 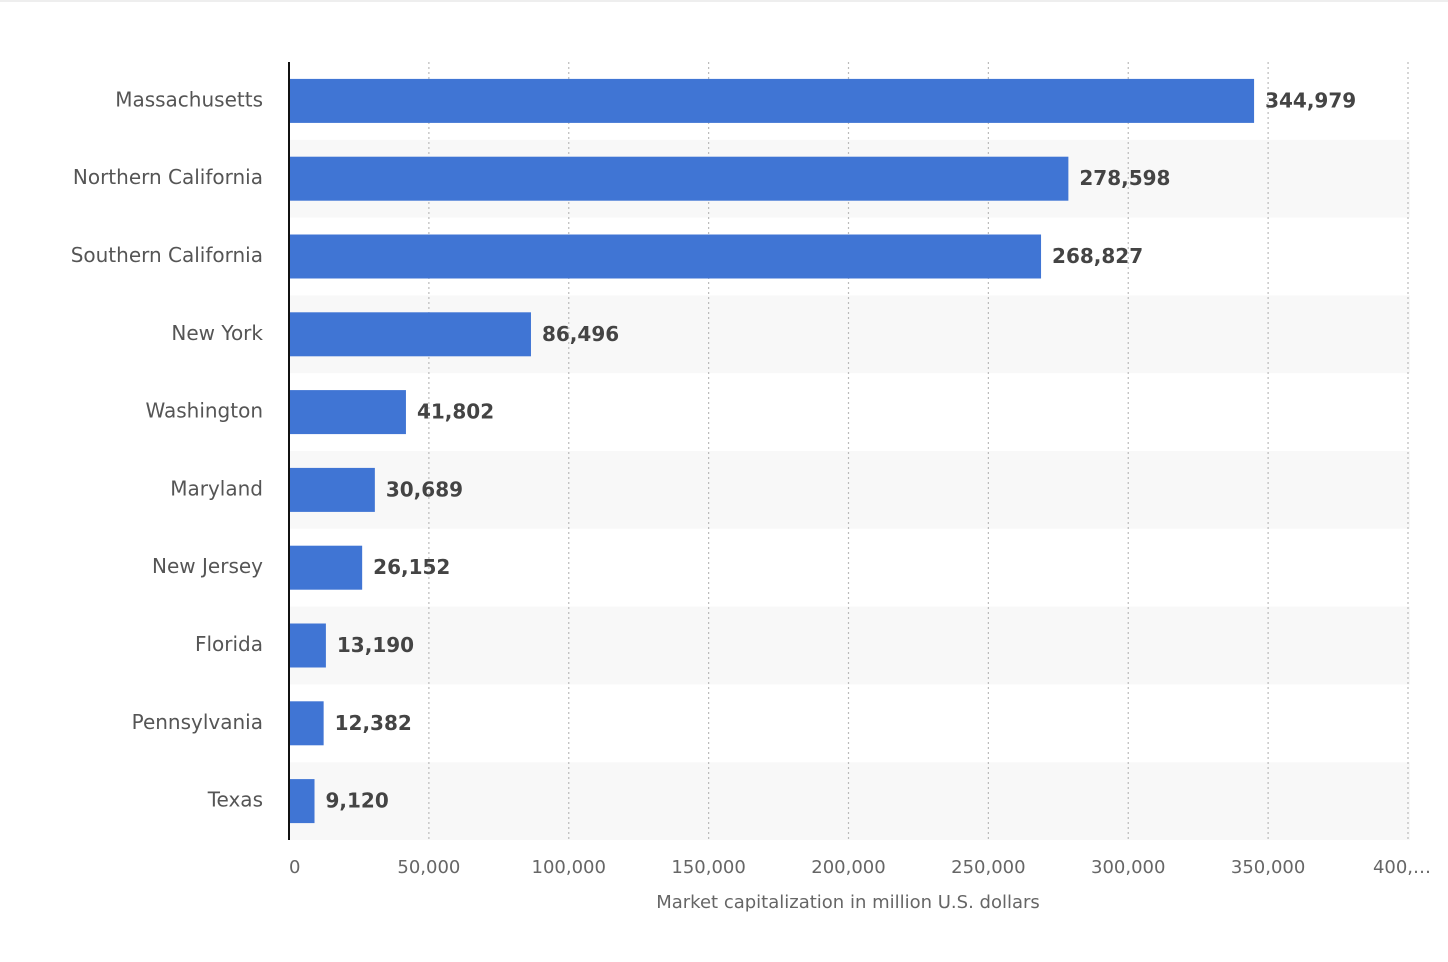 I want to click on y-tick-label: Northern California, so click(x=168, y=177).